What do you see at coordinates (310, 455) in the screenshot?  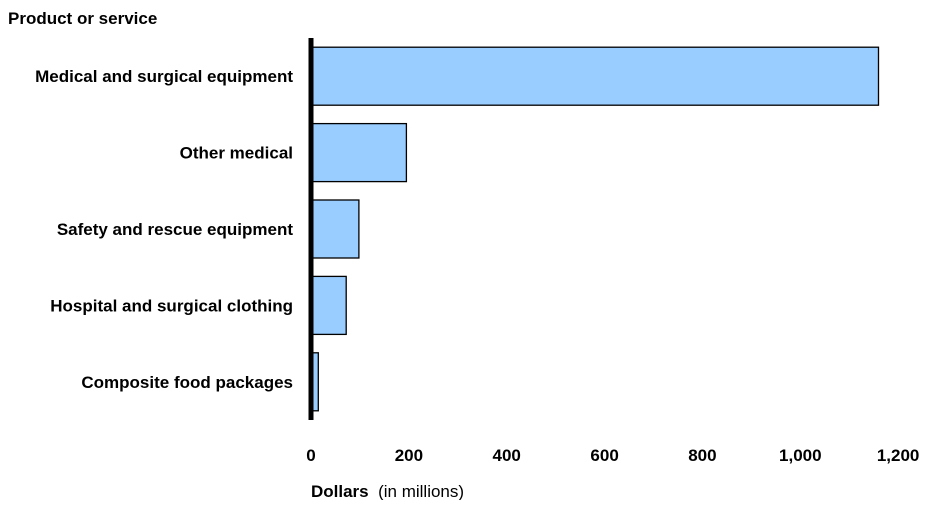 I see `x-tick-label-0: 0` at bounding box center [310, 455].